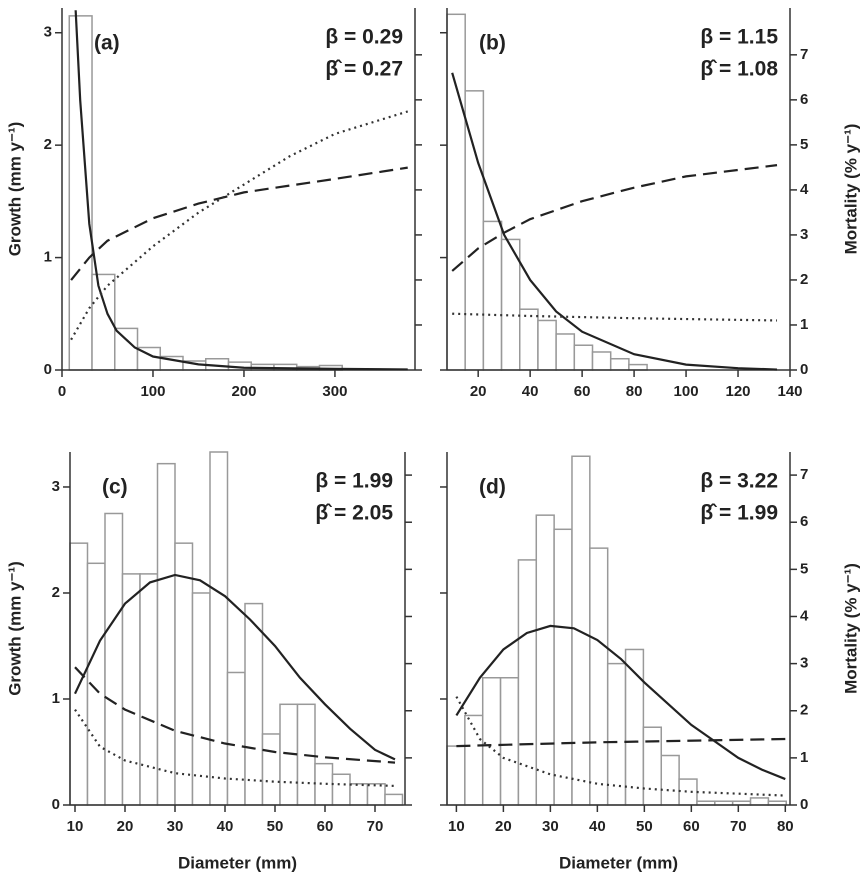  I want to click on x-tick-label: 200, so click(243, 391).